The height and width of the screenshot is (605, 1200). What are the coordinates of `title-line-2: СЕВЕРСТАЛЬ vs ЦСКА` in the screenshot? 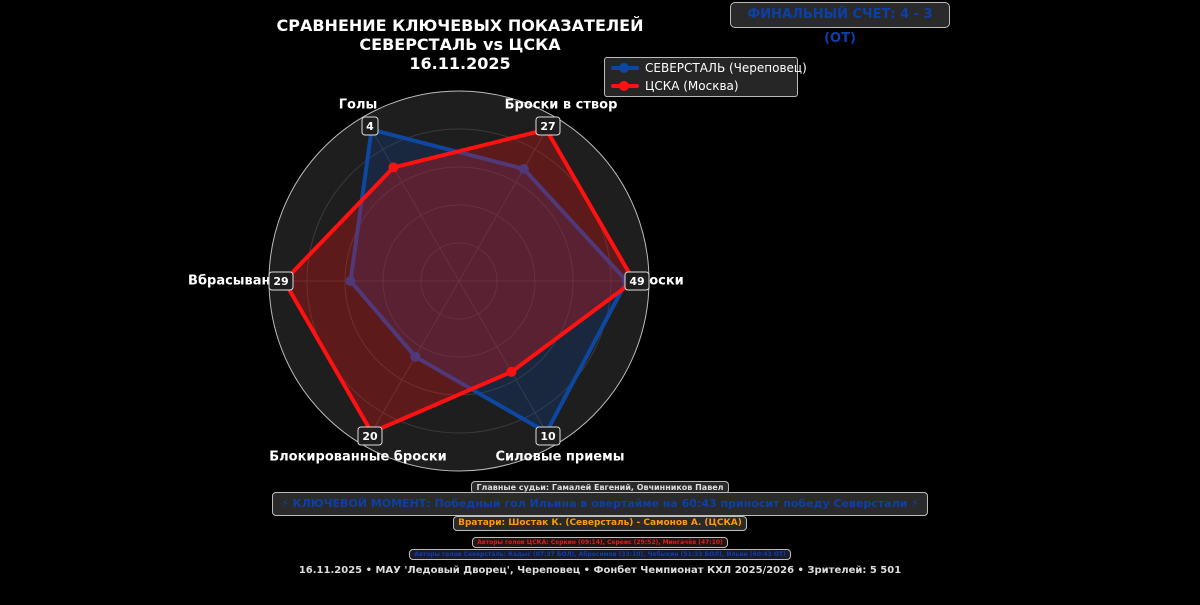 It's located at (460, 44).